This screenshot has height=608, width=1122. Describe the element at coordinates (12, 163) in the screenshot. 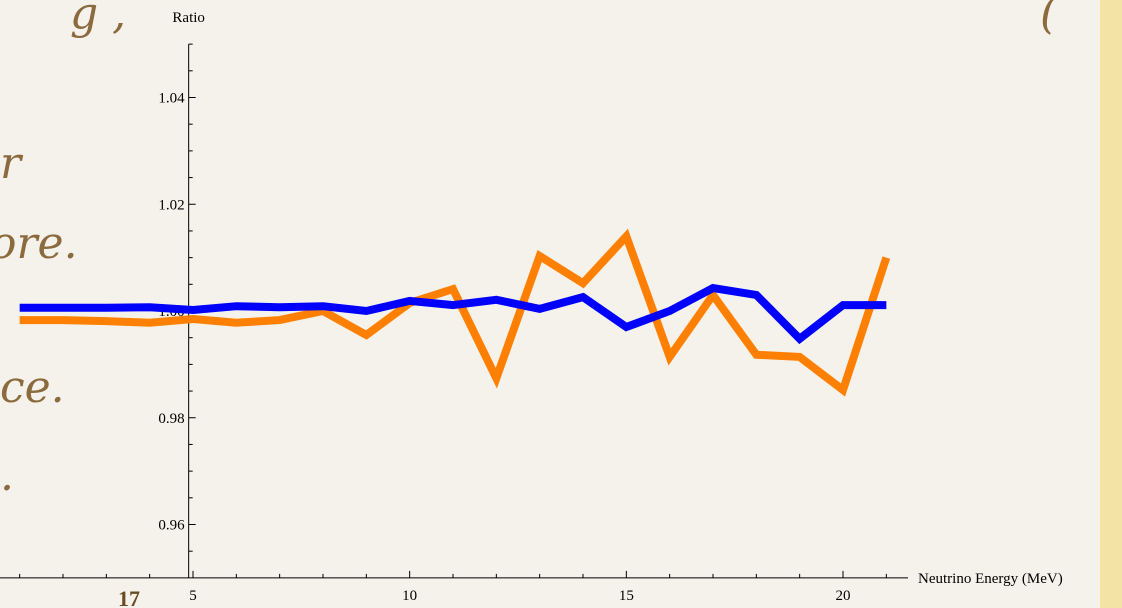

I see `slide-text: r` at that location.